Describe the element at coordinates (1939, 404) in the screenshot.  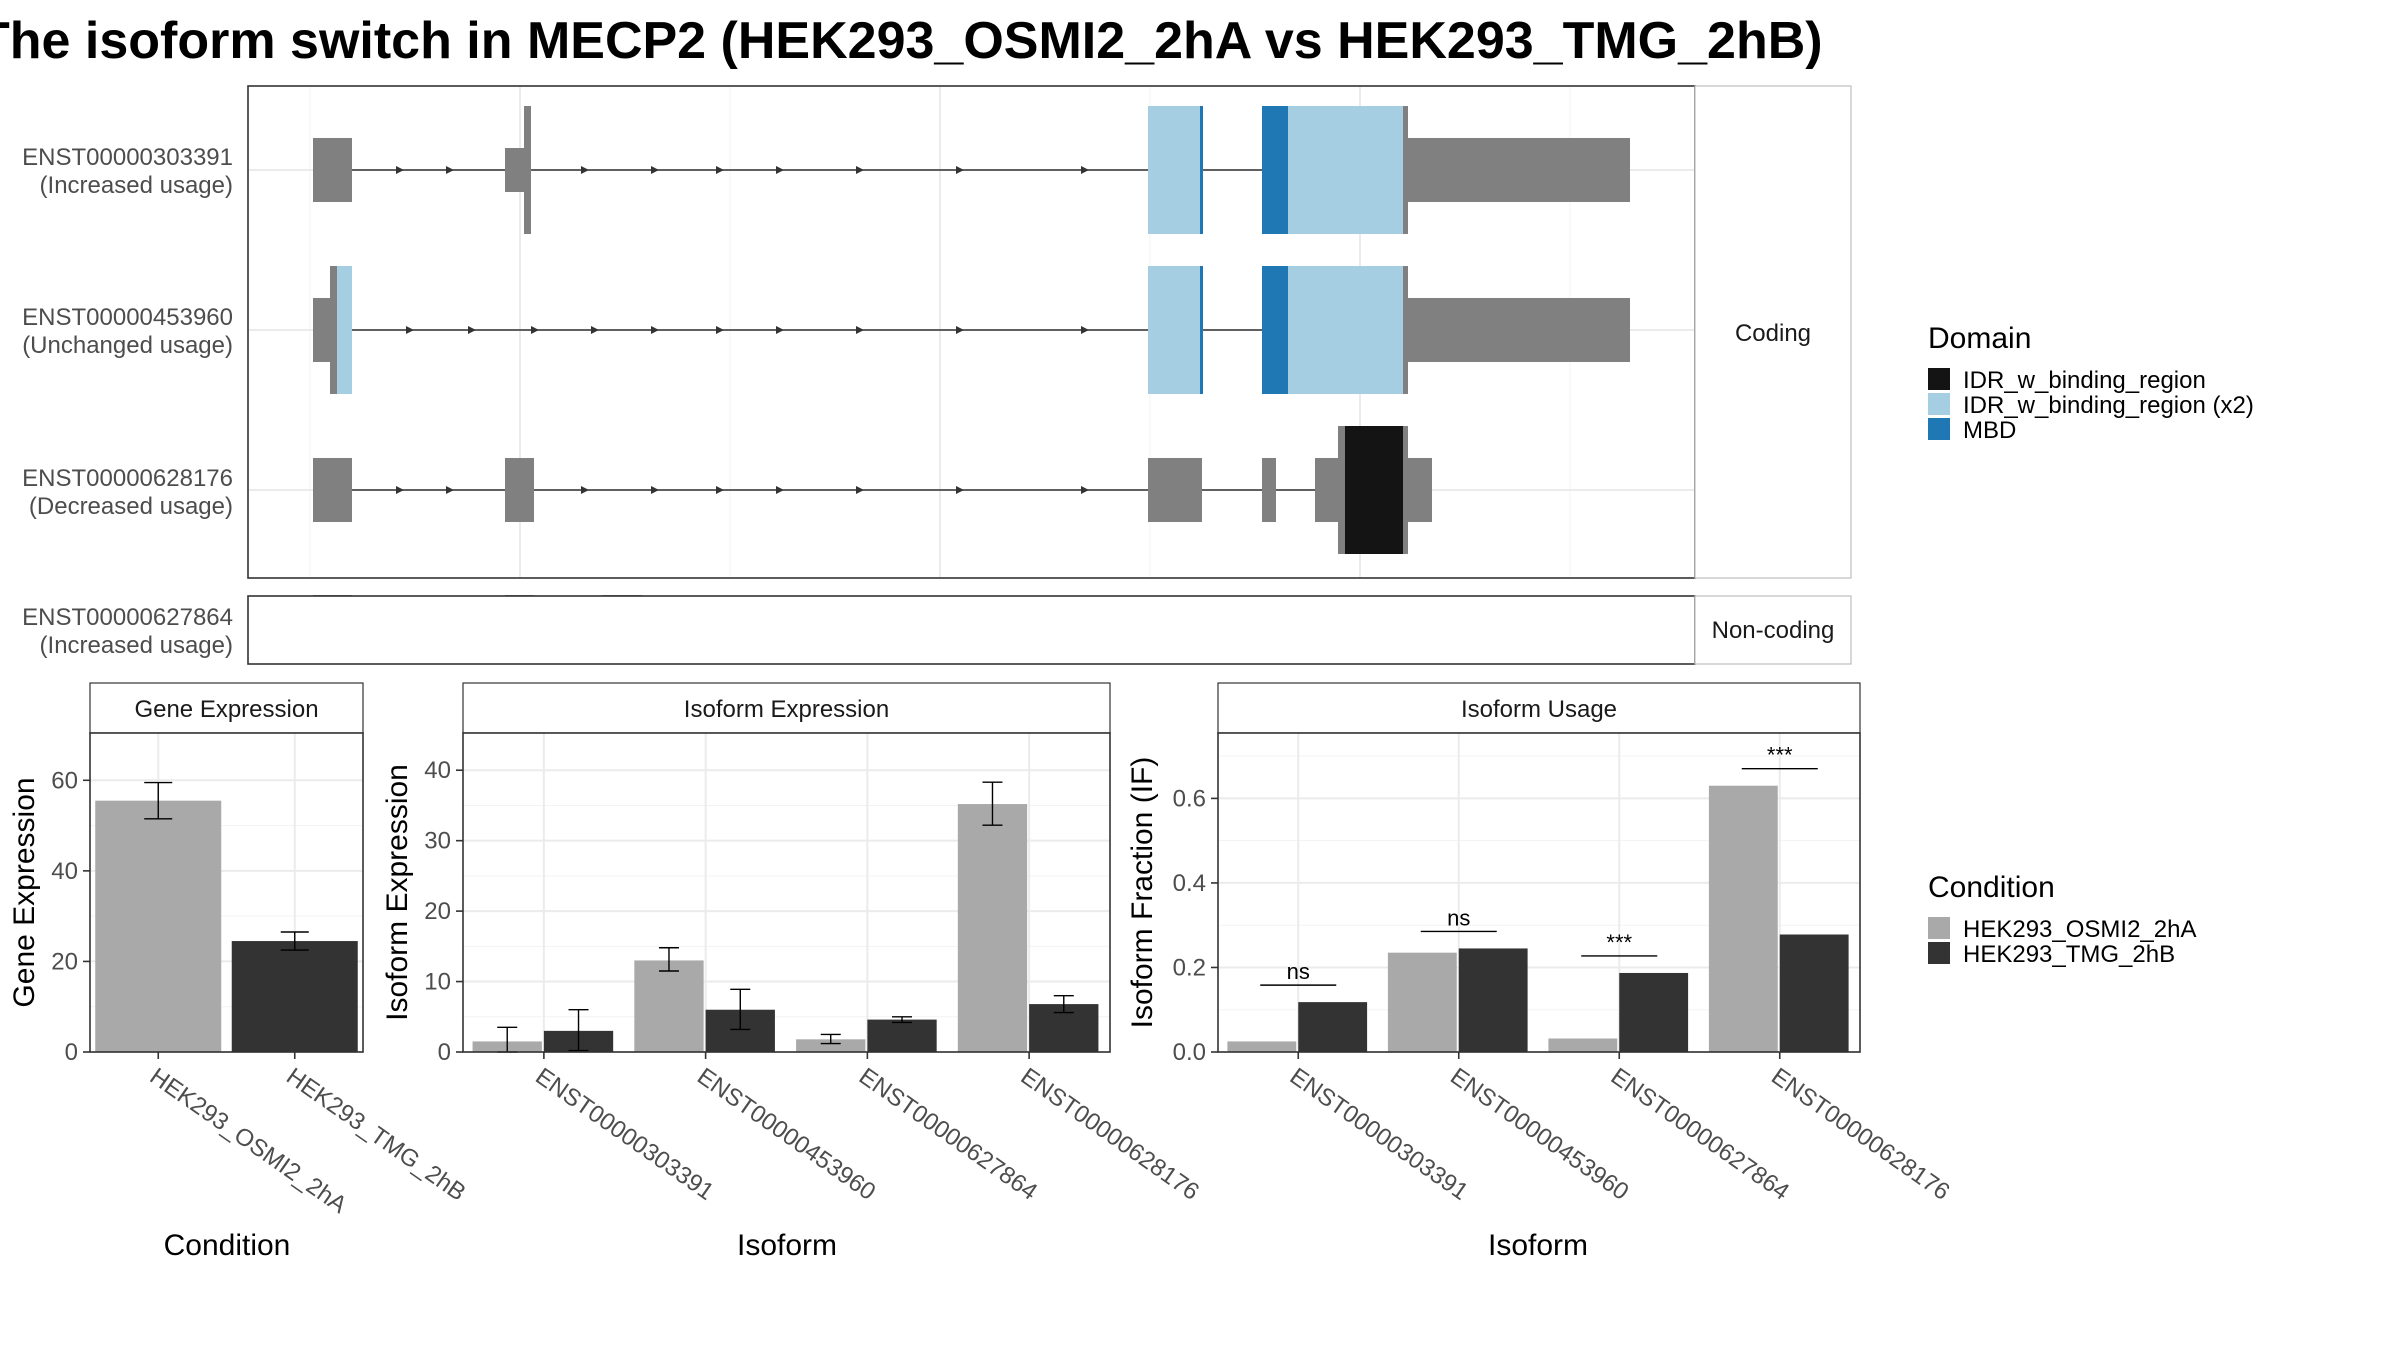
I see `legend-swatch-idr-binding-x2` at that location.